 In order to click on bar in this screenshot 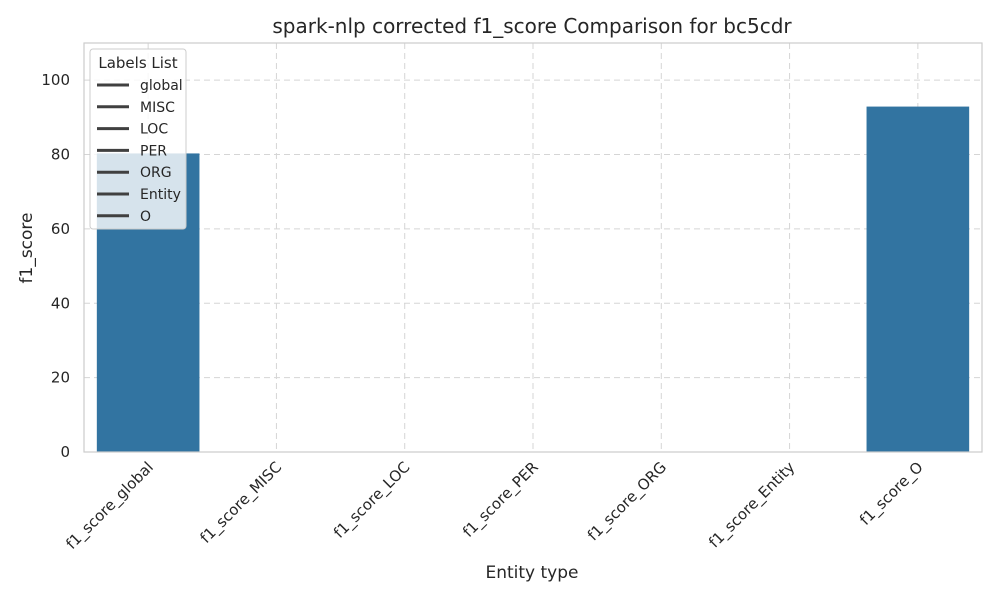, I will do `click(918, 279)`.